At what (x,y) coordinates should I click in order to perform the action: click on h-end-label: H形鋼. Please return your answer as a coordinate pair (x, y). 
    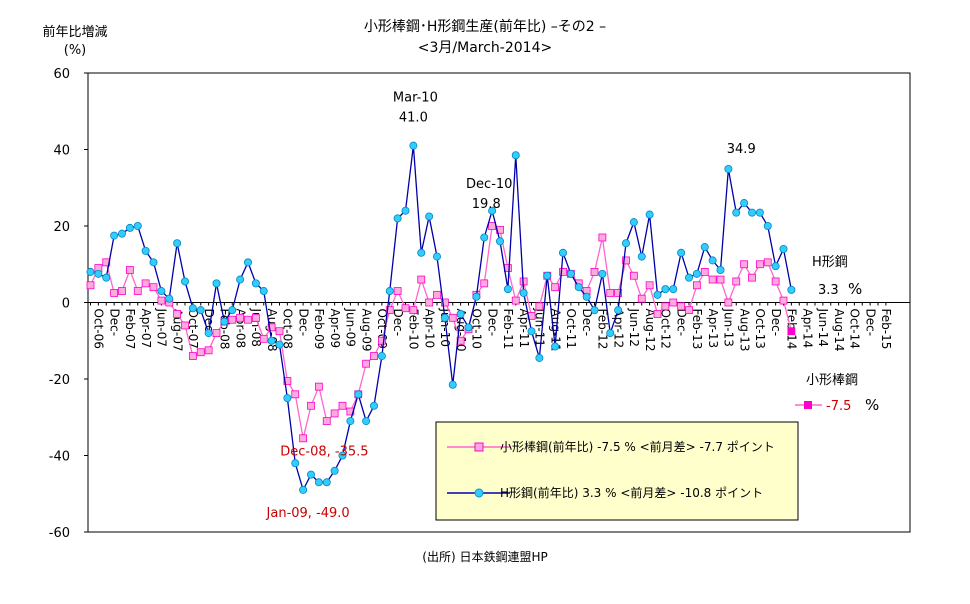
    Looking at the image, I should click on (830, 262).